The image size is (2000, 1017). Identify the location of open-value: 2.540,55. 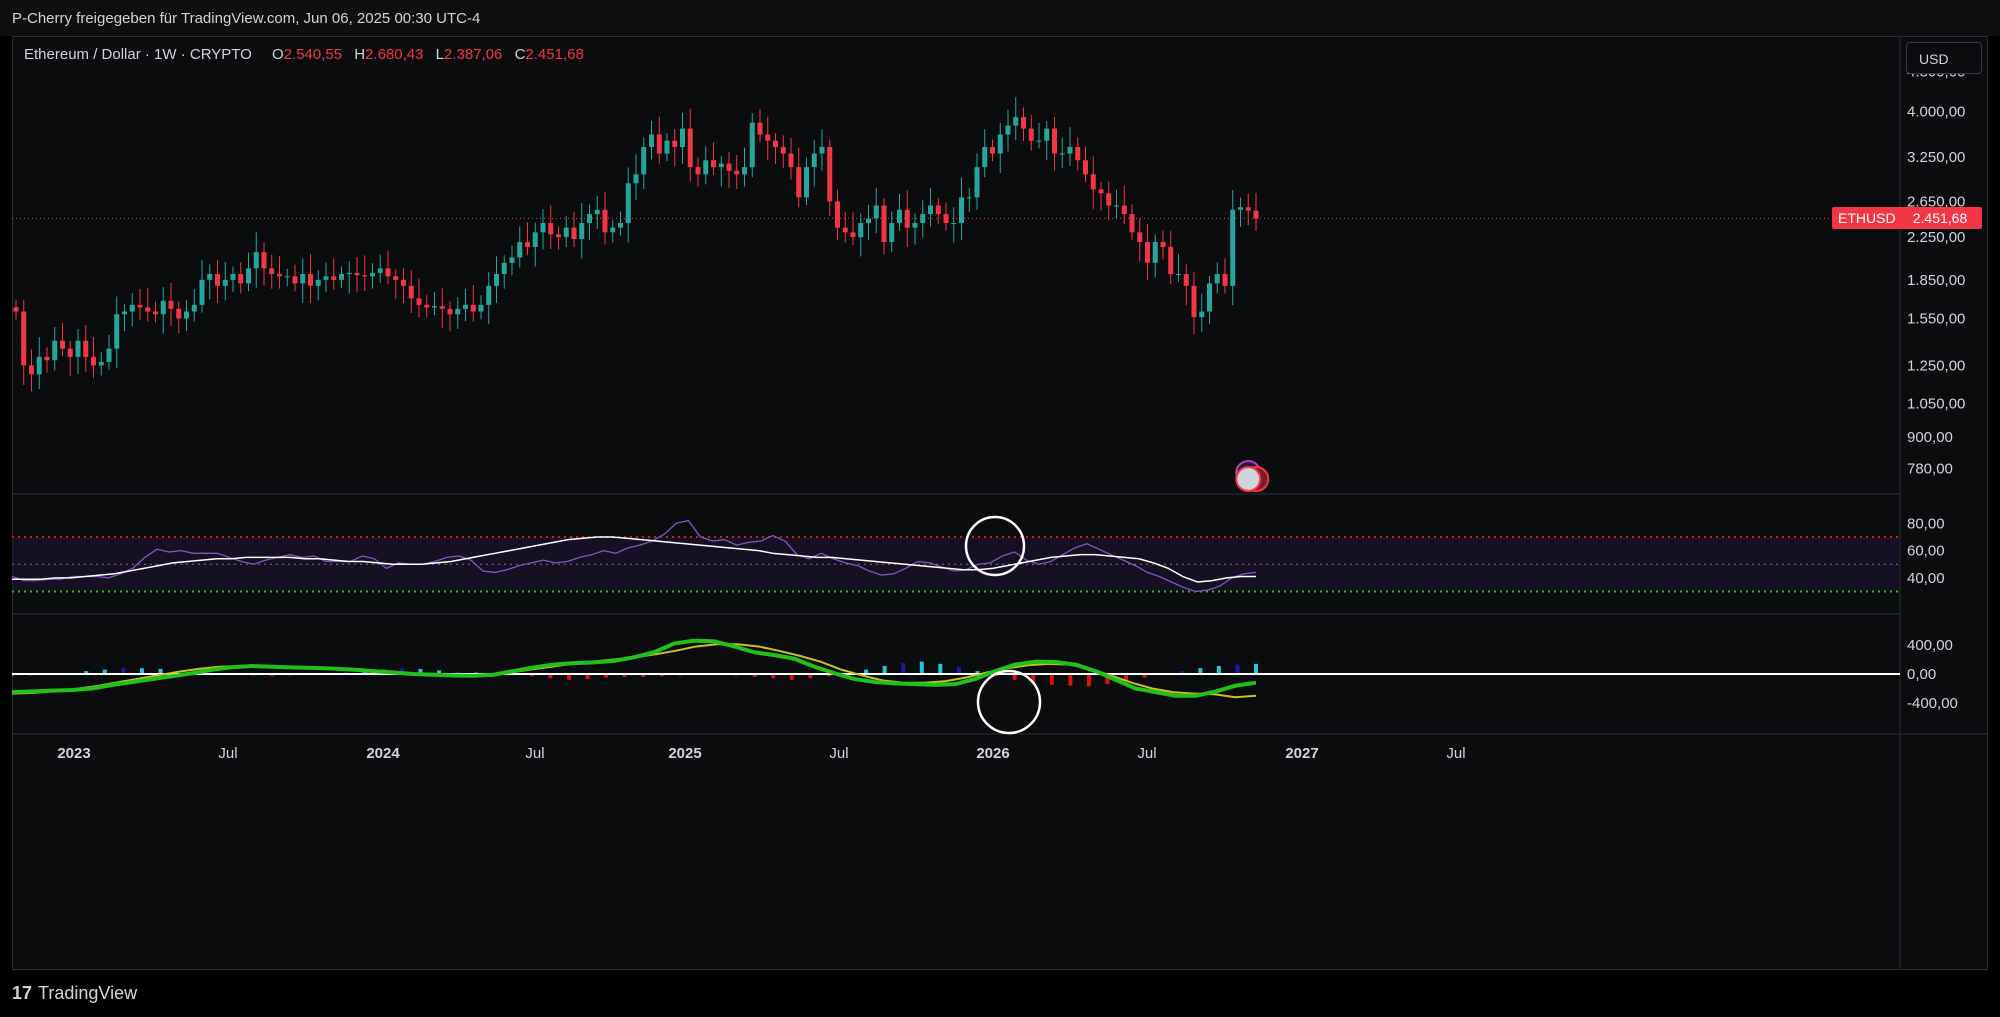
(313, 54).